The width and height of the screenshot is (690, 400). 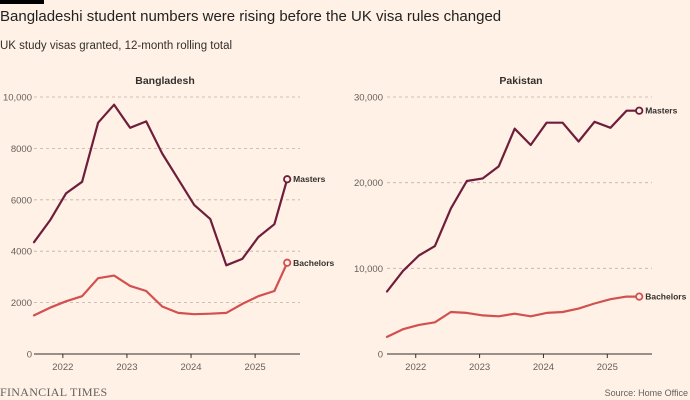 I want to click on brand-bar, so click(x=22, y=2).